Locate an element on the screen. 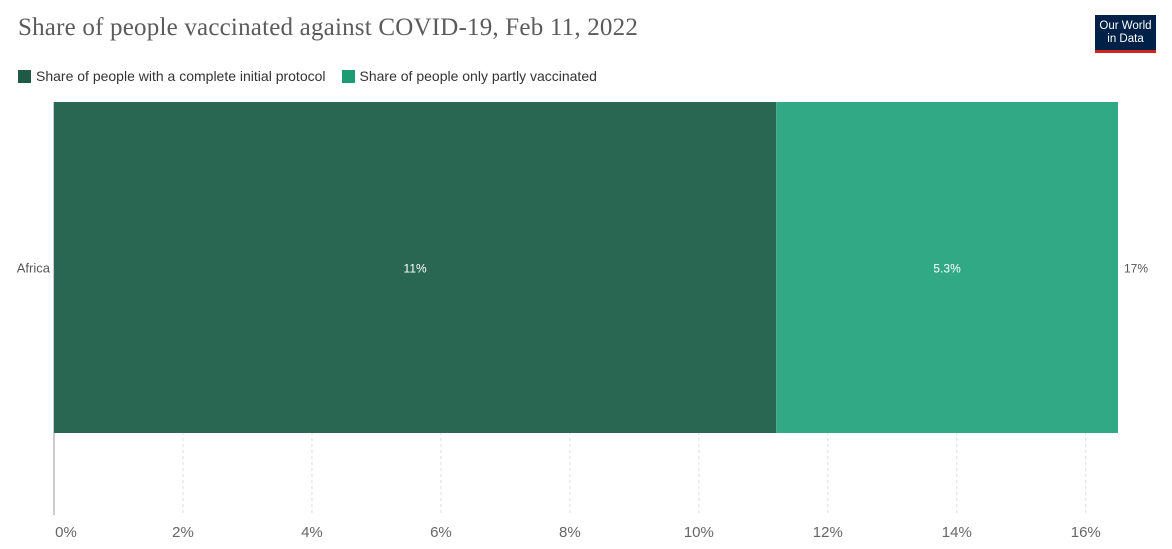 The width and height of the screenshot is (1172, 549). owid-logo: Our World in Data is located at coordinates (1125, 34).